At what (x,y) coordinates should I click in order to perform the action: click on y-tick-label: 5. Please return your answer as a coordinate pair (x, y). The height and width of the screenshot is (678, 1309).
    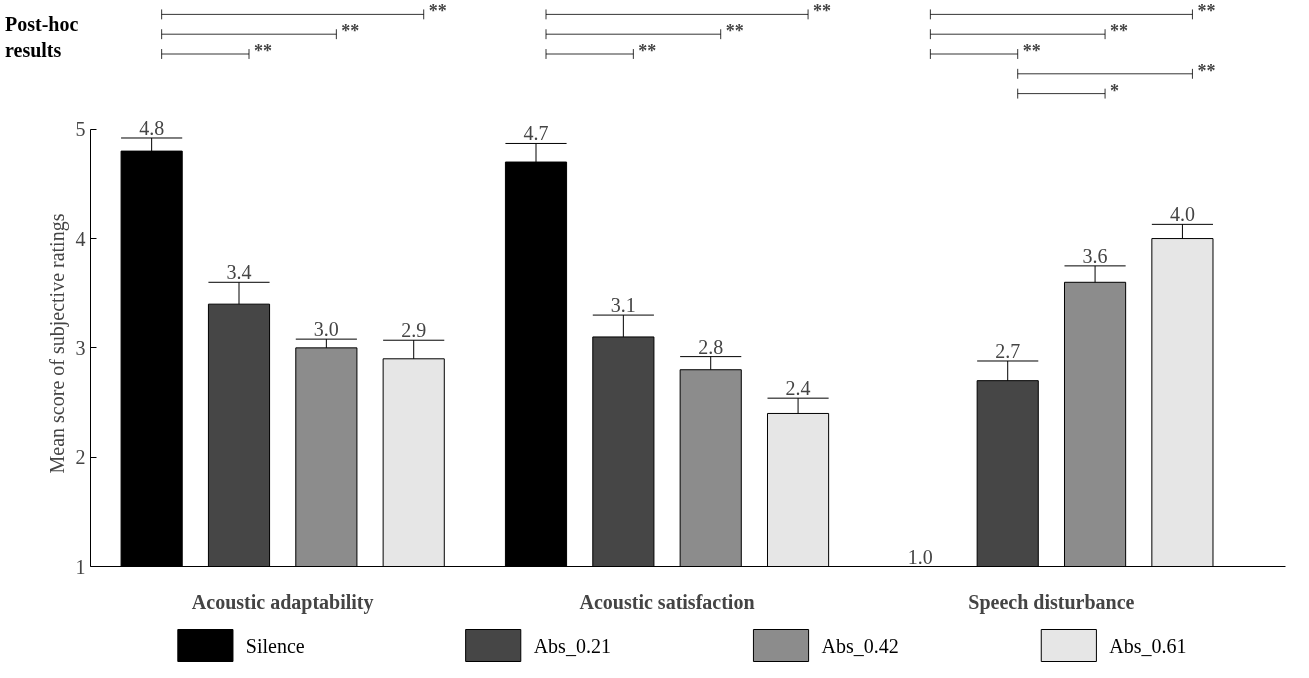
    Looking at the image, I should click on (80, 129).